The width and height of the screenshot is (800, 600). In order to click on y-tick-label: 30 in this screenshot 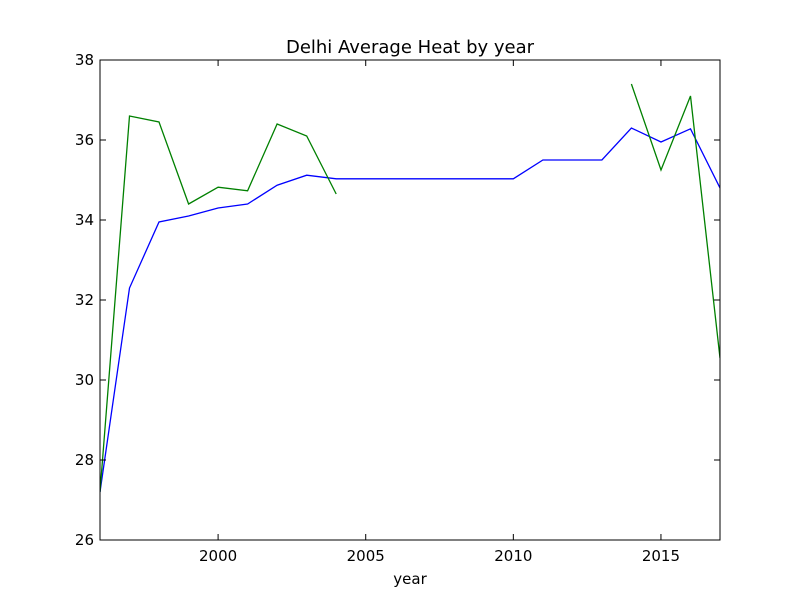, I will do `click(84, 380)`.